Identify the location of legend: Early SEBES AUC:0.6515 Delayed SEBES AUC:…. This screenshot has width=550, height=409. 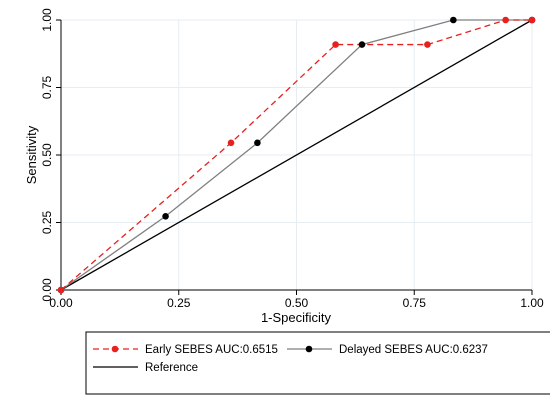
(317, 363).